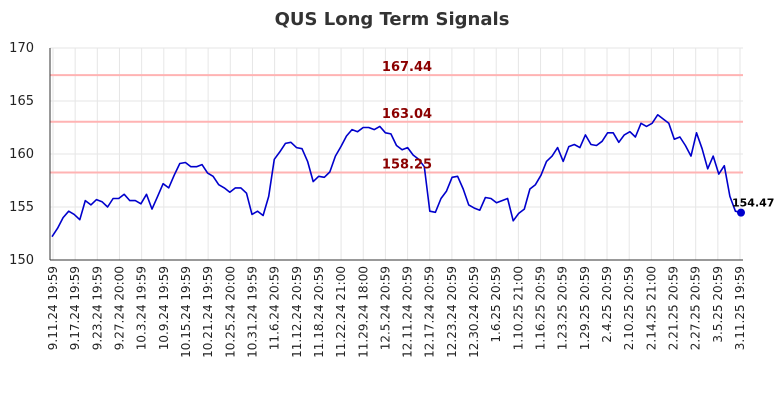 Image resolution: width=784 pixels, height=404 pixels. Describe the element at coordinates (21, 48) in the screenshot. I see `y-tick-label: 170` at that location.